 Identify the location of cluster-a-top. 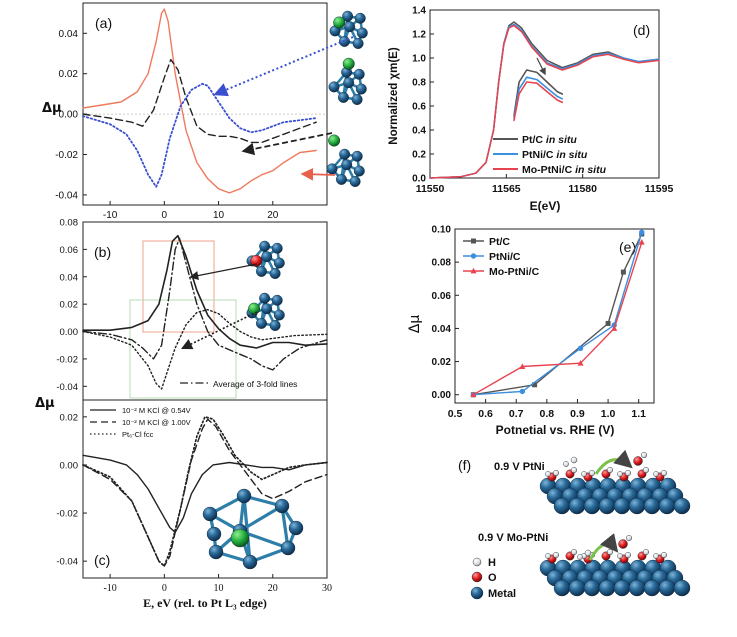
(348, 29).